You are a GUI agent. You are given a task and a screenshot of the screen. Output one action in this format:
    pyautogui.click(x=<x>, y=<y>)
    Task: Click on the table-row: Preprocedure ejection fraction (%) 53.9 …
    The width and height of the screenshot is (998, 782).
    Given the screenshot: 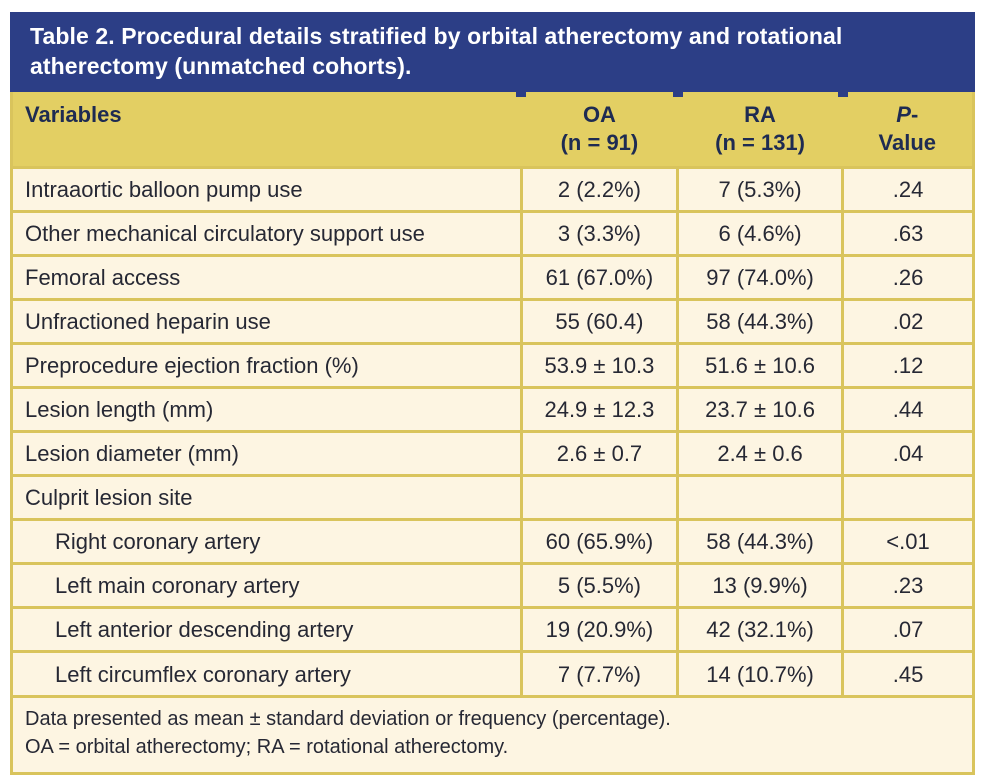 What is the action you would take?
    pyautogui.click(x=492, y=364)
    